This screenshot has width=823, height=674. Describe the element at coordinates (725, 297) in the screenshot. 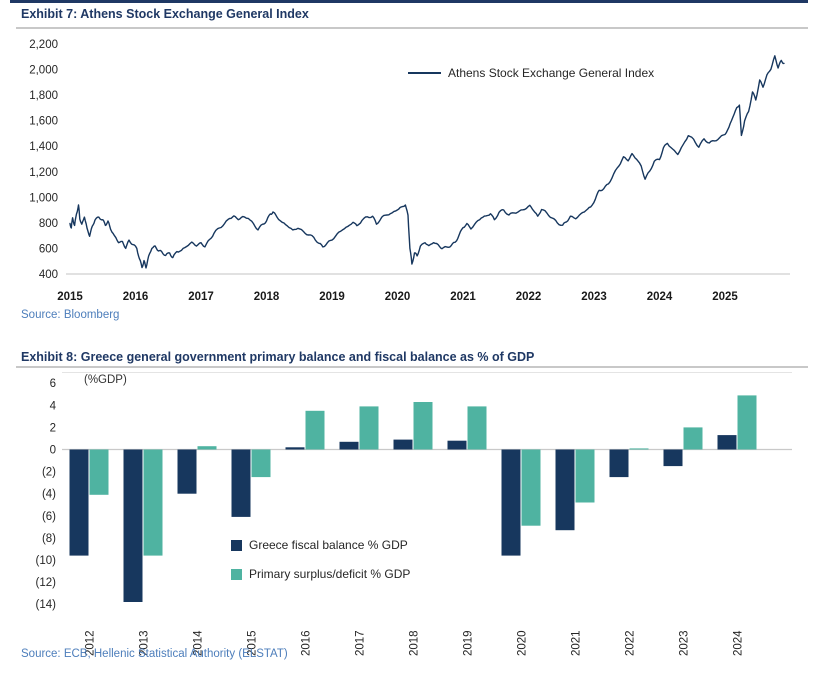

I see `line-x-tick-label: 2025` at that location.